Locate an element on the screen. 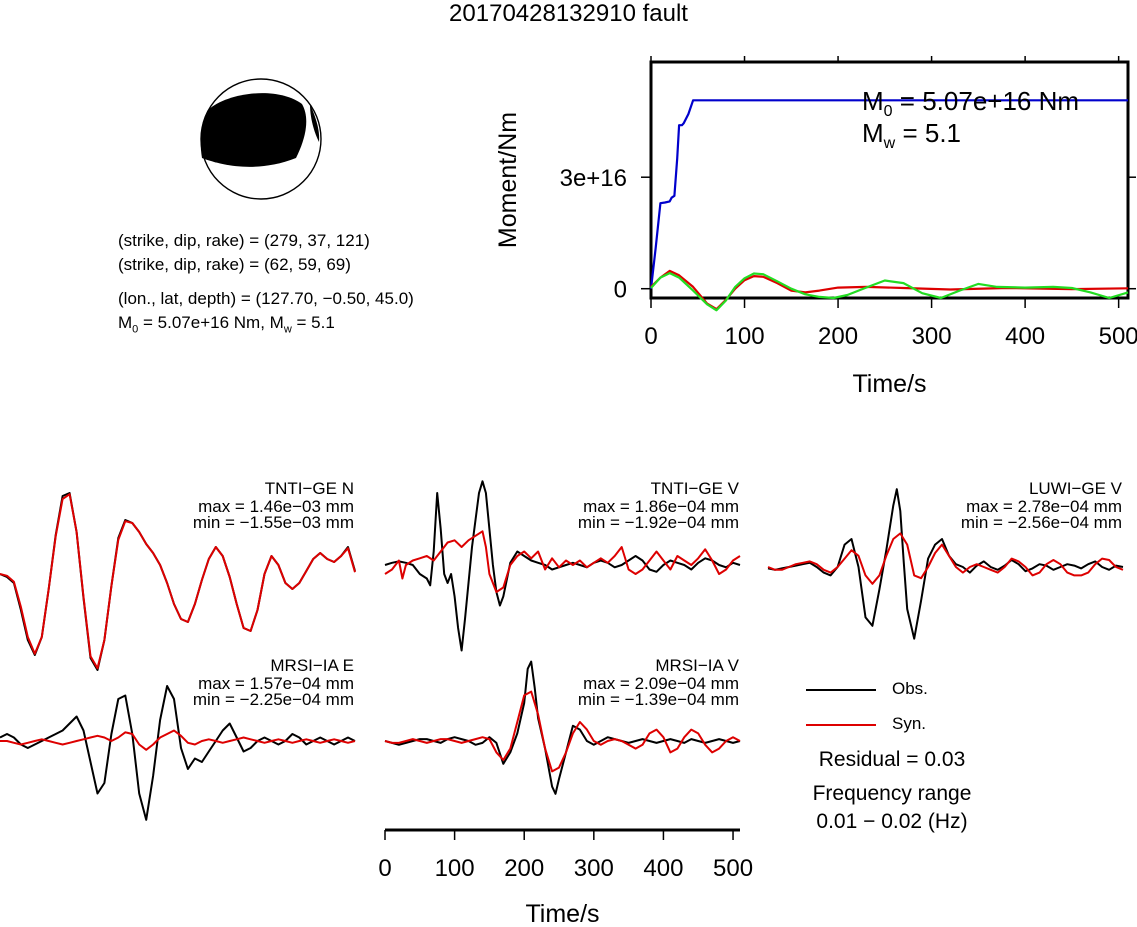  mw-annotation: Mw = 5.1 is located at coordinates (911, 135).